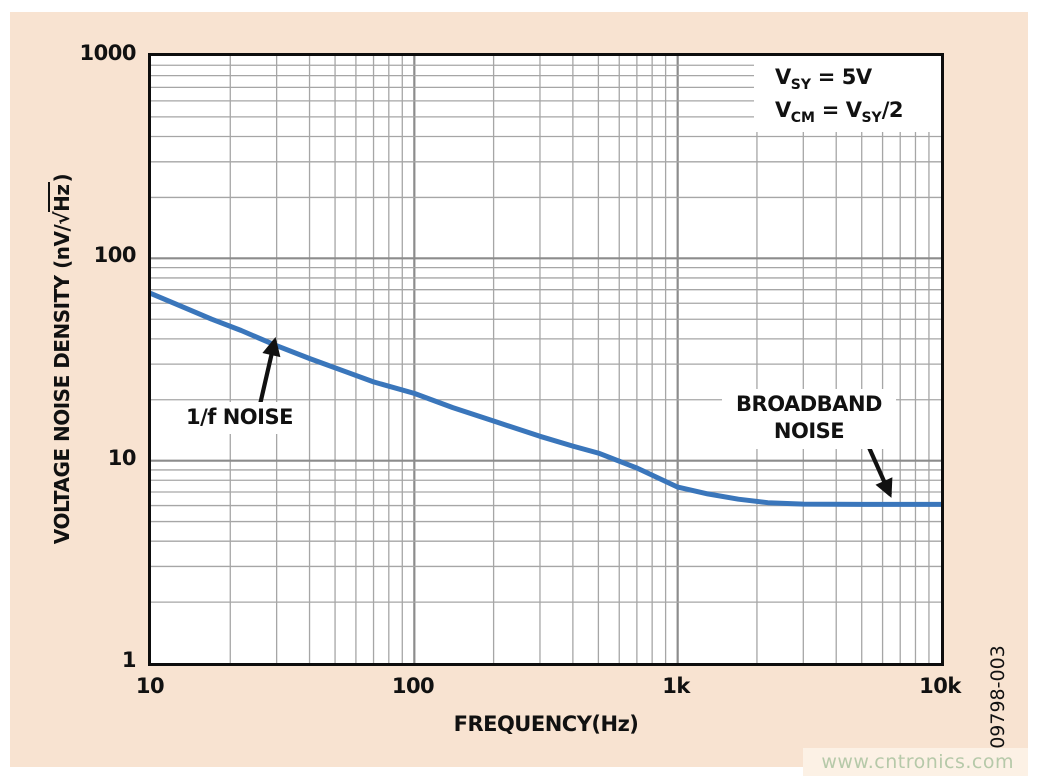  I want to click on broadband-arrow, so click(879, 471).